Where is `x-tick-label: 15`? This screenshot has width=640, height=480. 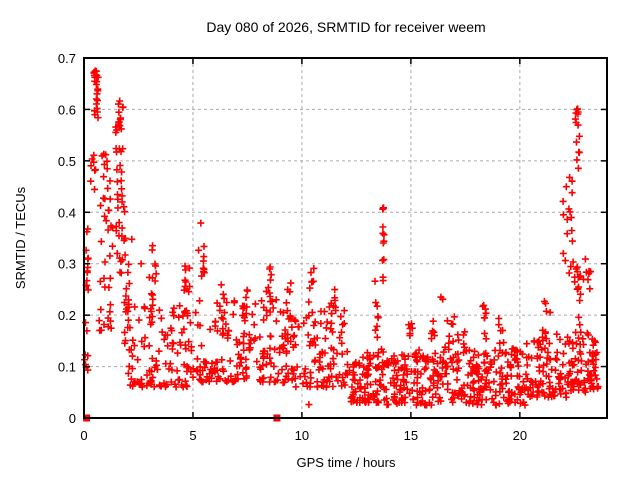
x-tick-label: 15 is located at coordinates (411, 435).